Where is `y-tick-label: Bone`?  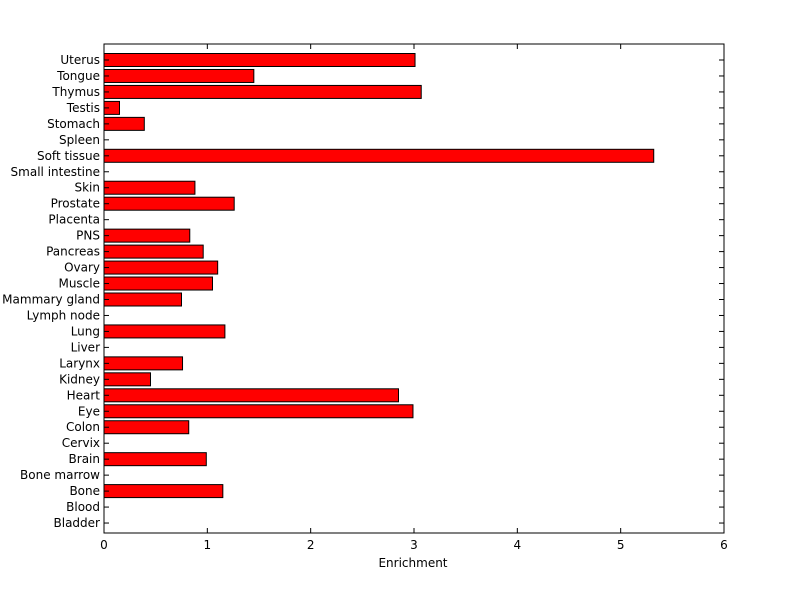
y-tick-label: Bone is located at coordinates (84, 491).